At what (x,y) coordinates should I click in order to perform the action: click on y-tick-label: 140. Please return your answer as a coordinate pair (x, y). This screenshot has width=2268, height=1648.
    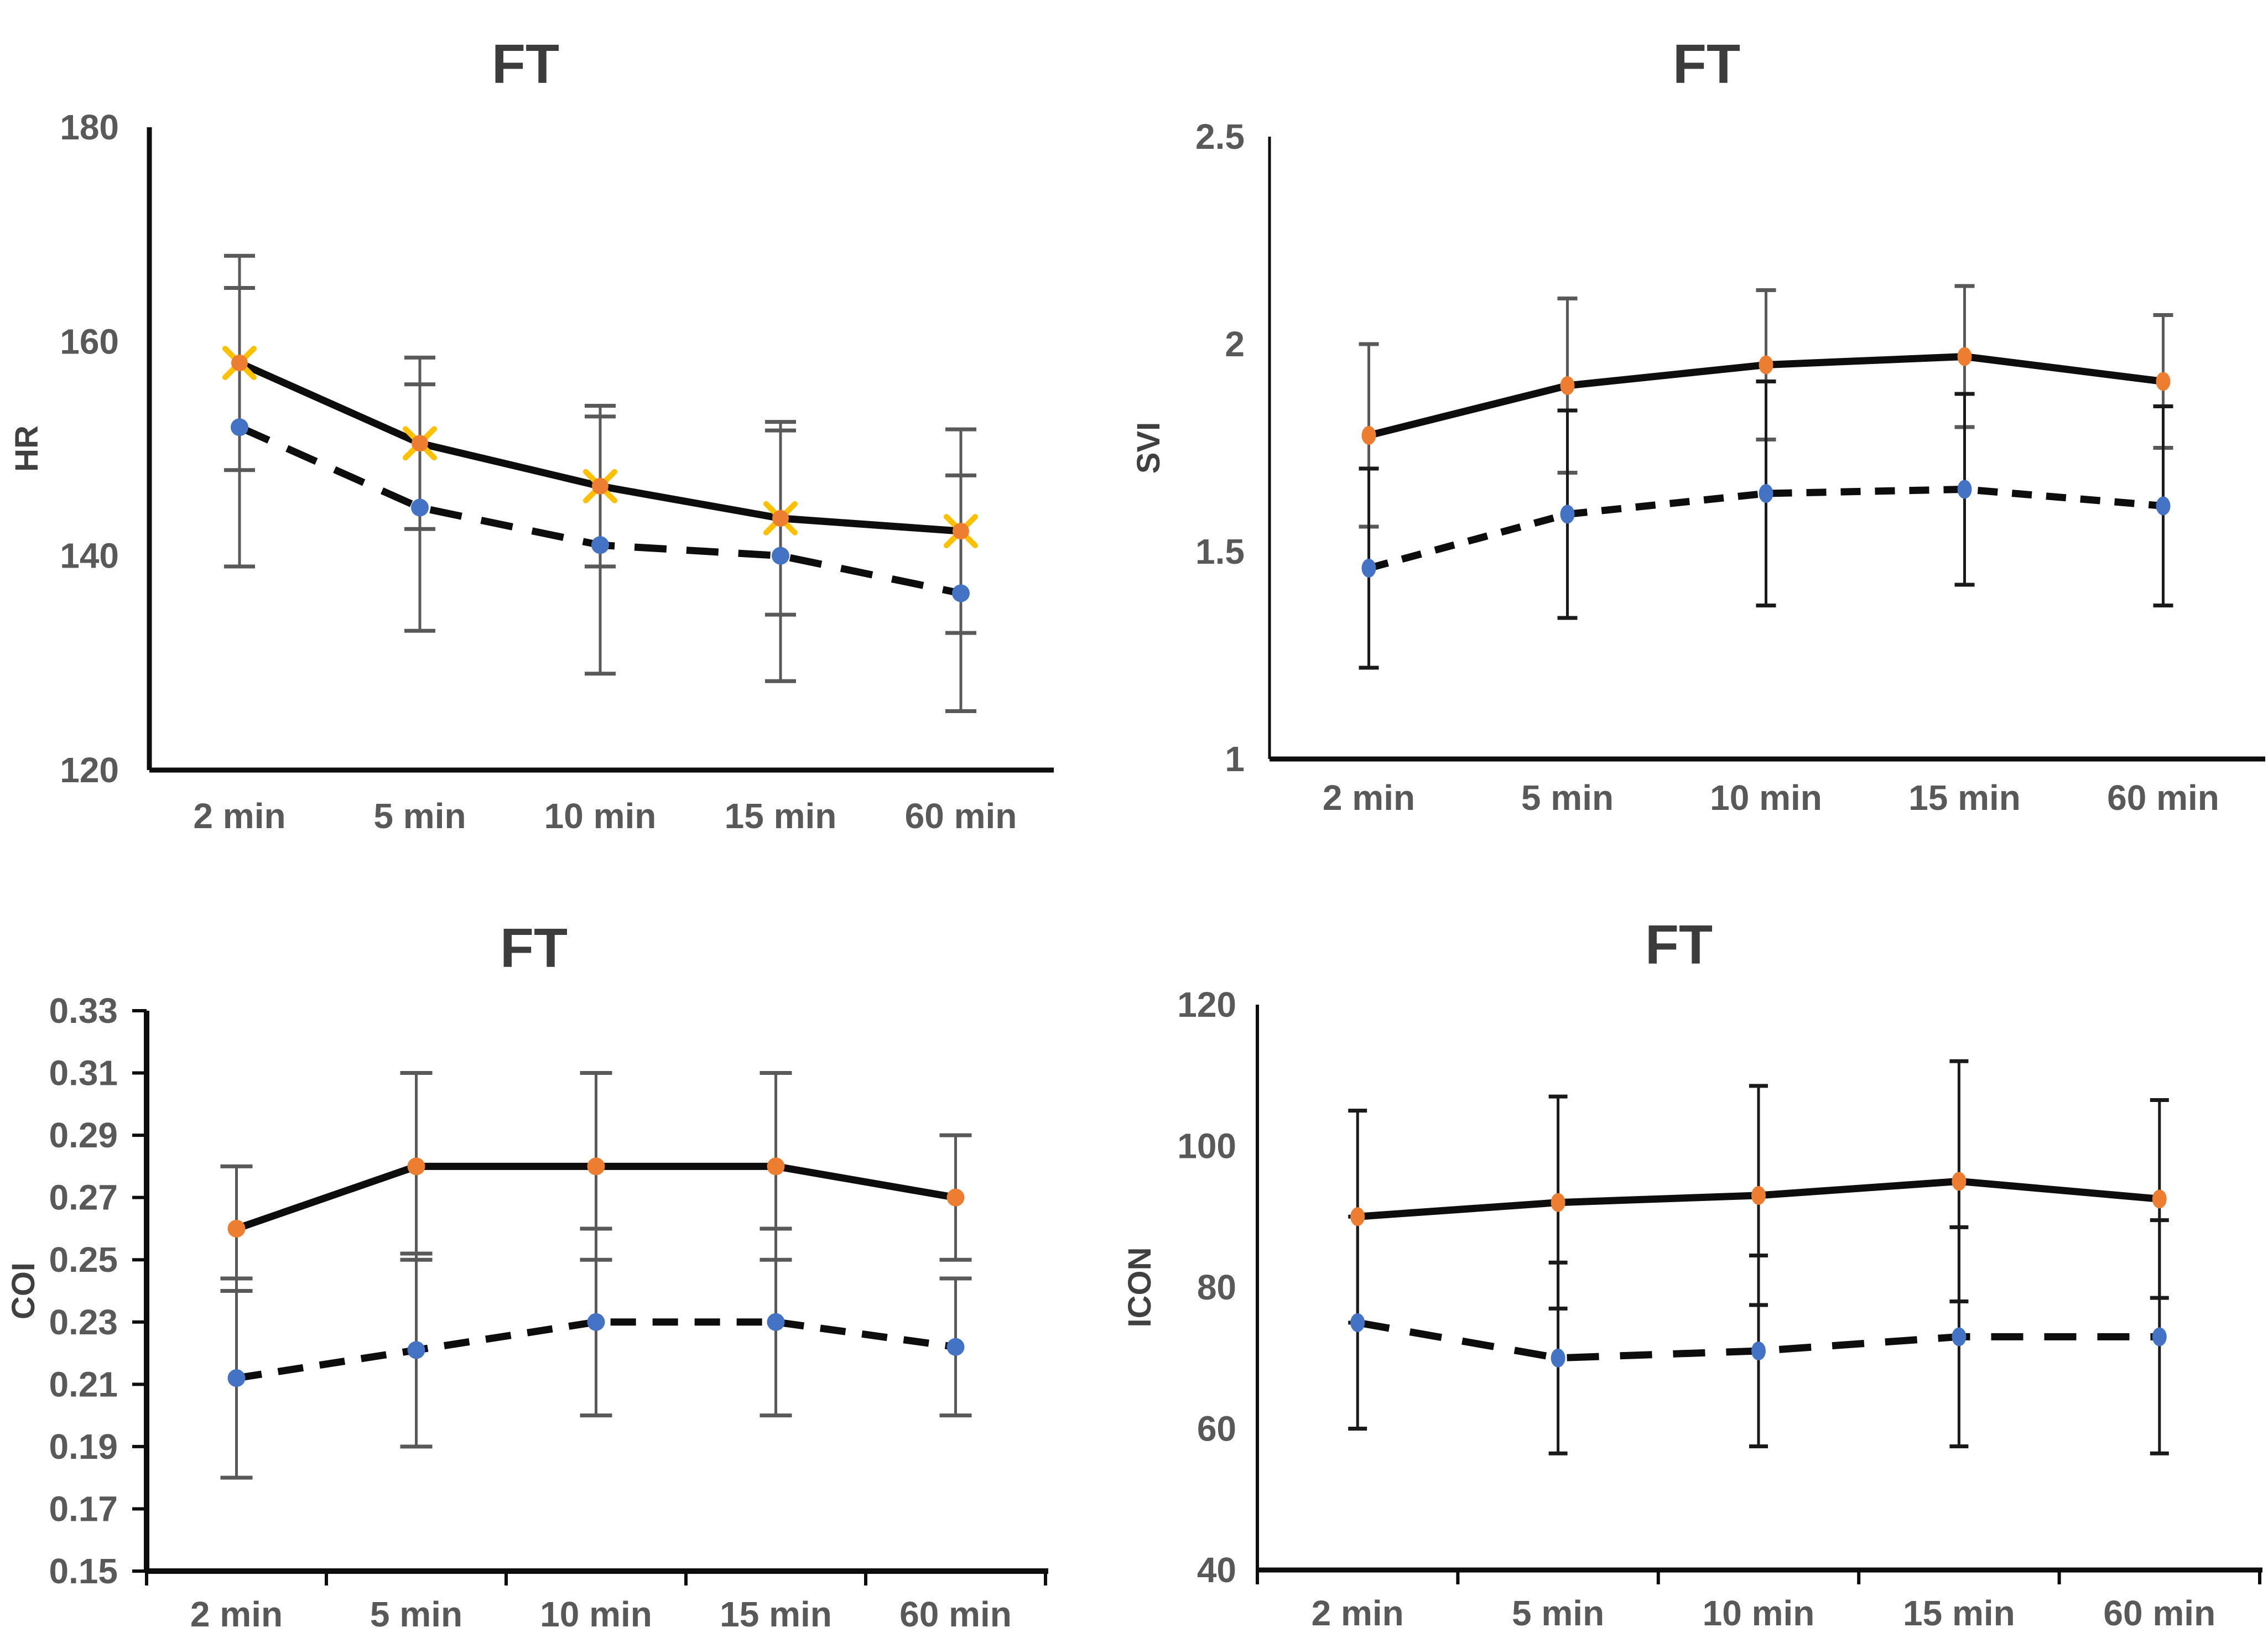
    Looking at the image, I should click on (90, 556).